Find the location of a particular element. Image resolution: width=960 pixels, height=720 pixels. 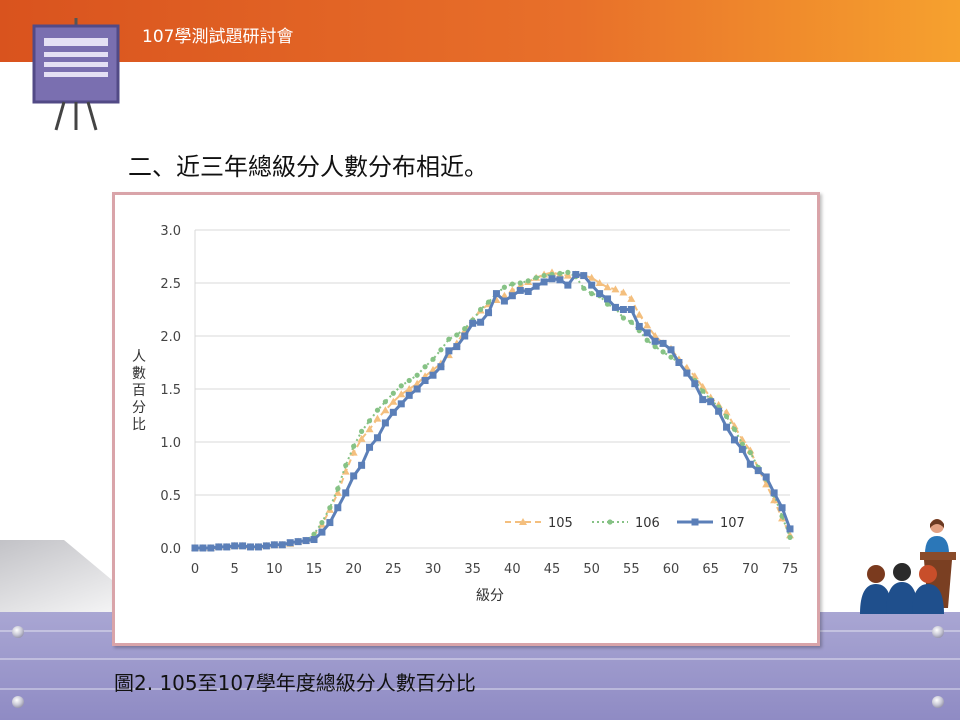

chart-legend: 105 106 107 is located at coordinates (625, 523).